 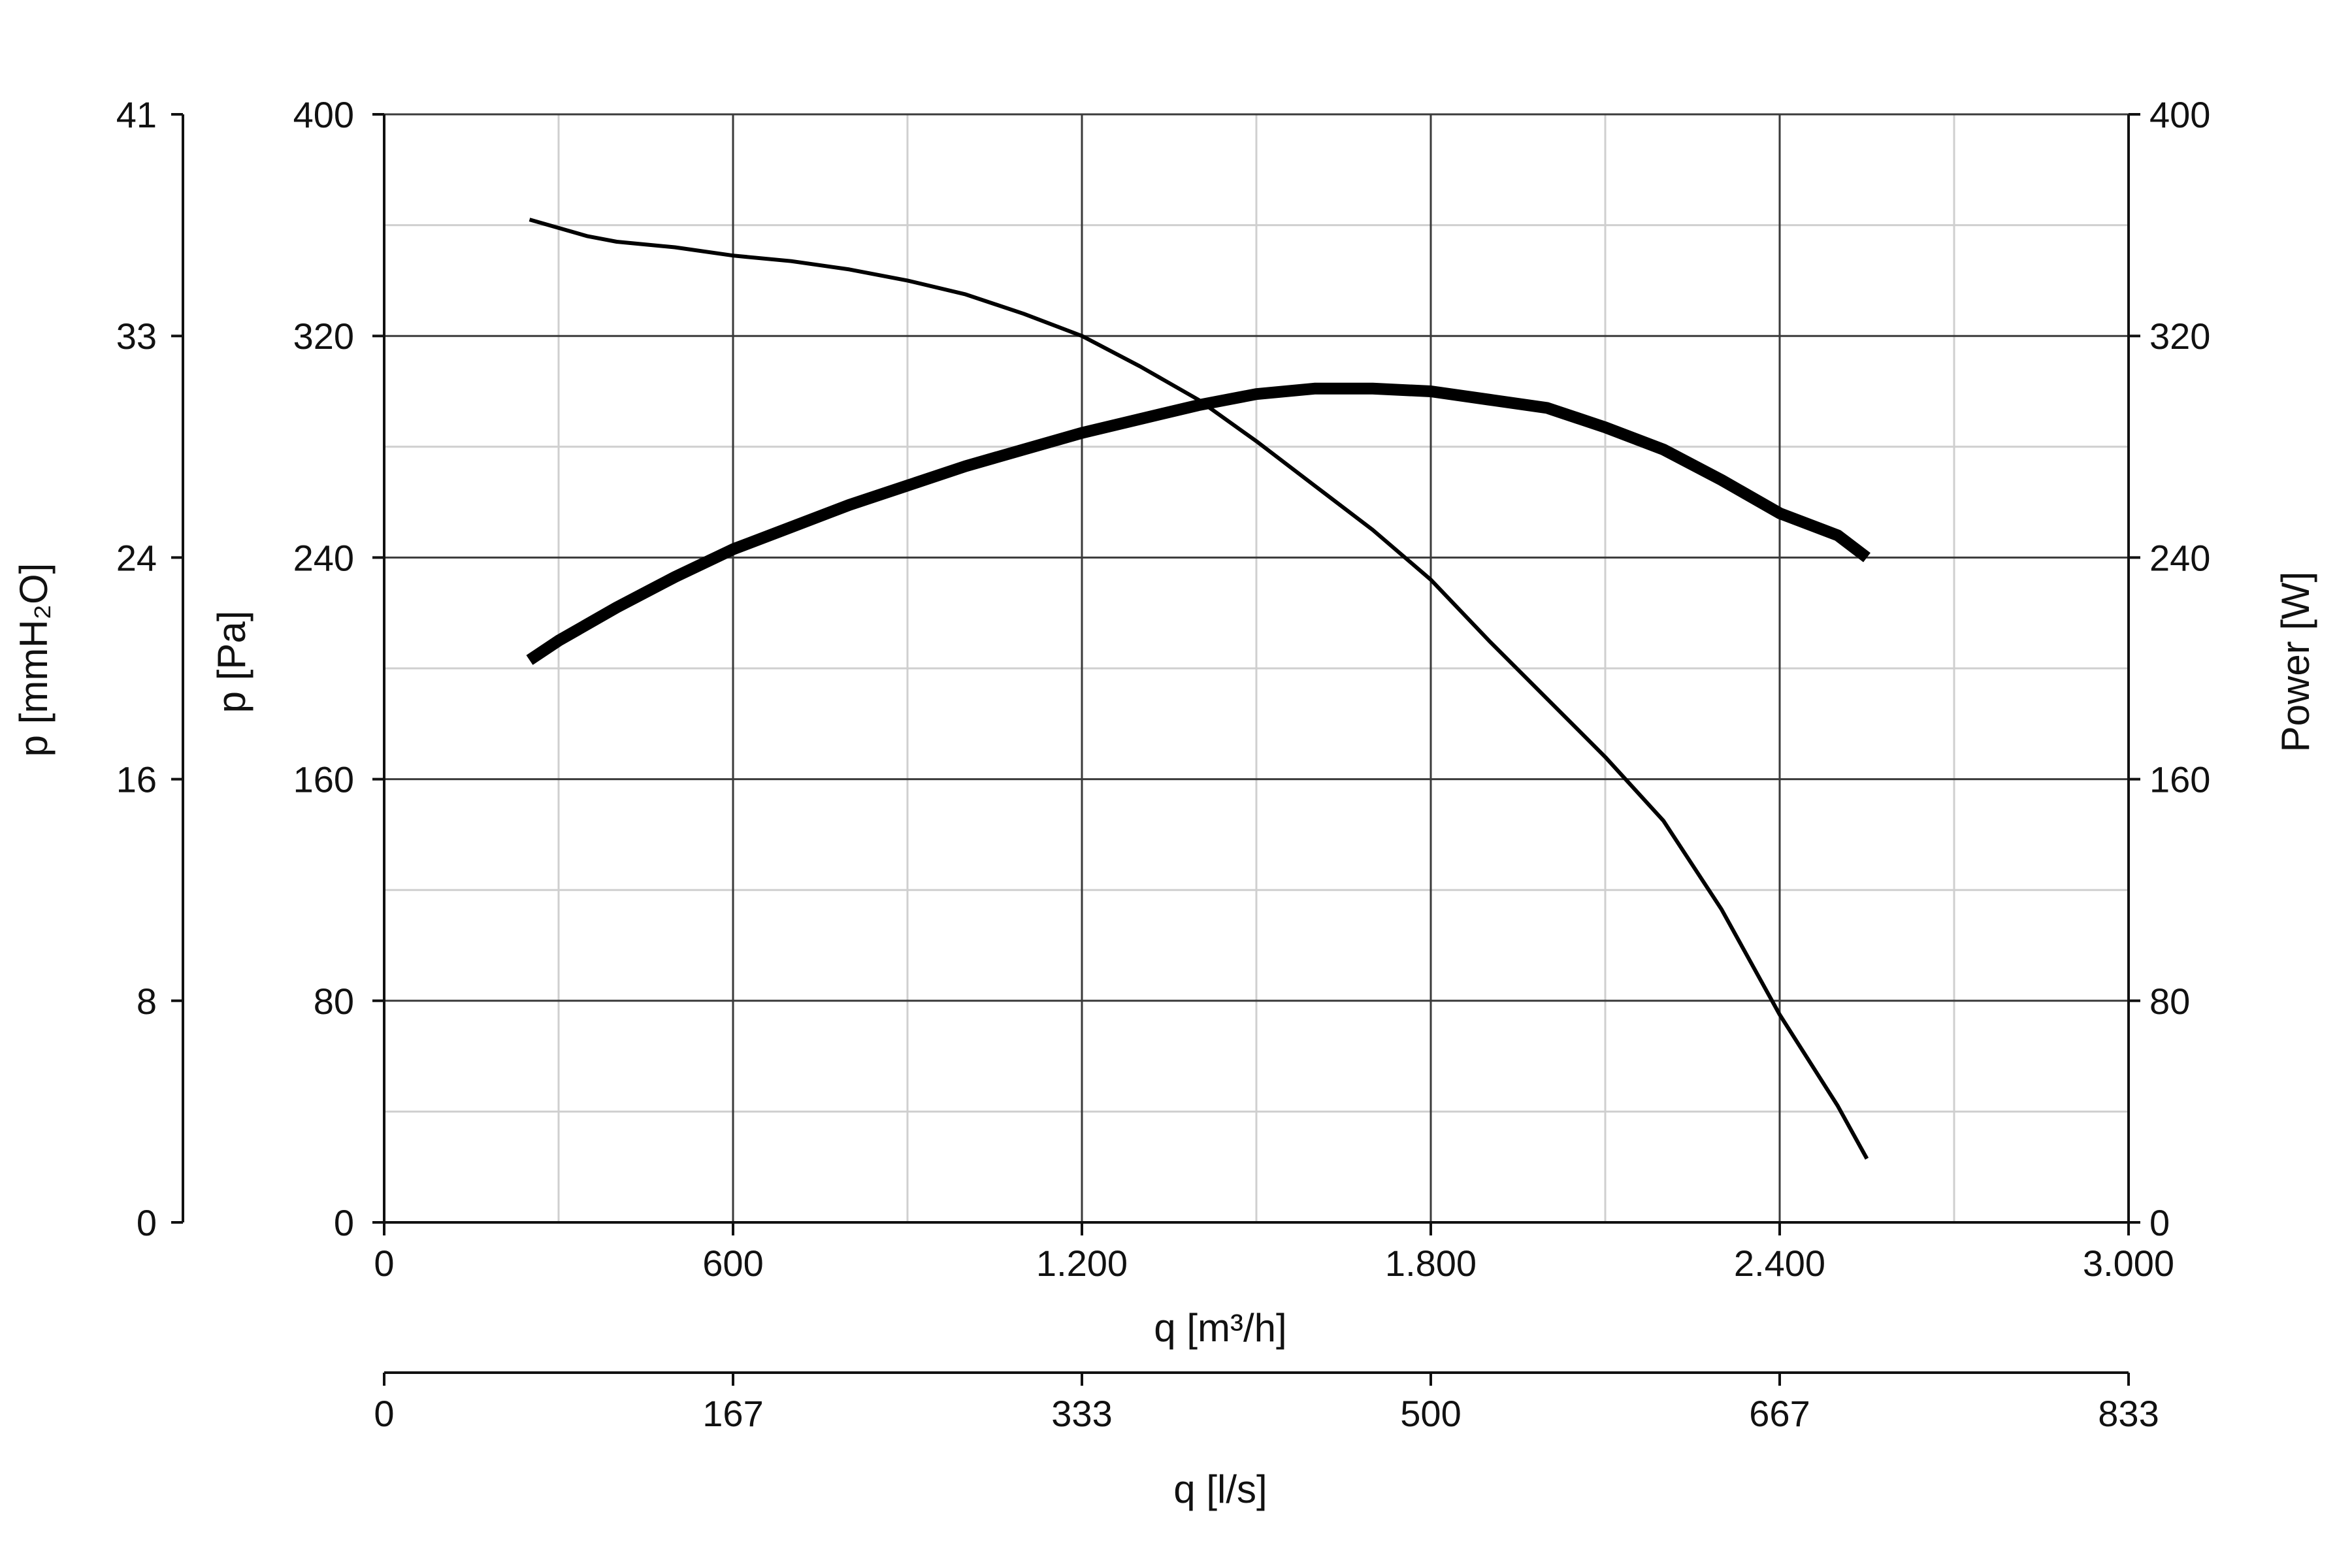 What do you see at coordinates (136, 336) in the screenshot?
I see `y-left-outer-tick-label: 33` at bounding box center [136, 336].